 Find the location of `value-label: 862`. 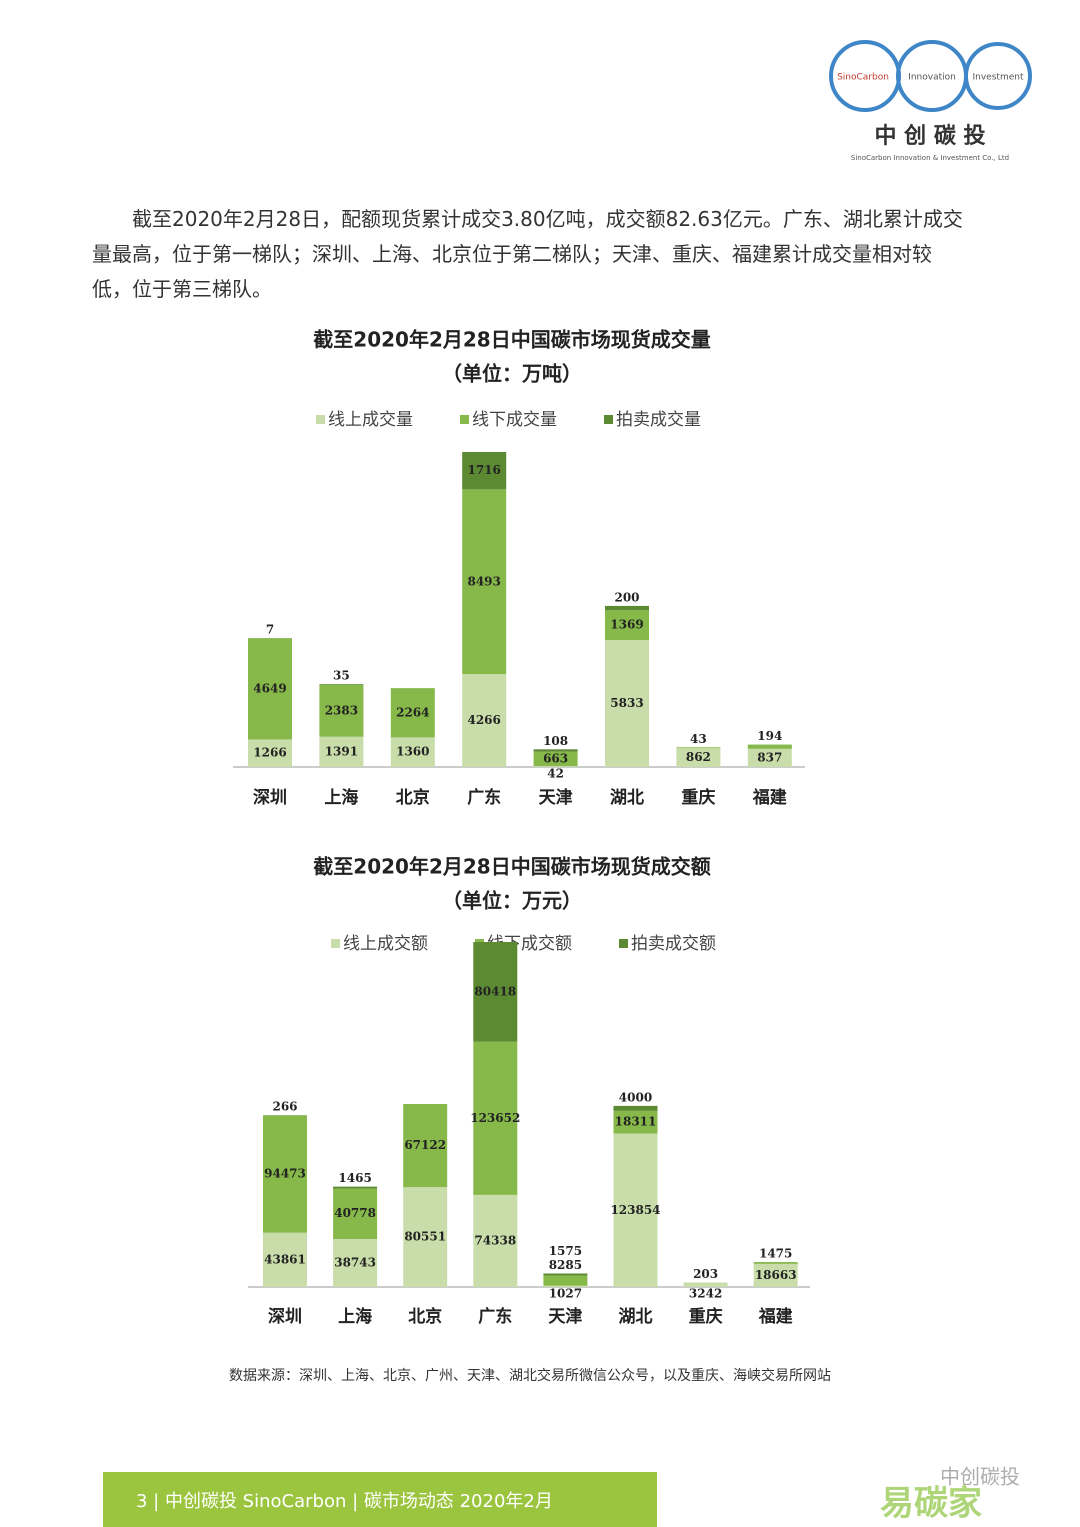

value-label: 862 is located at coordinates (698, 757).